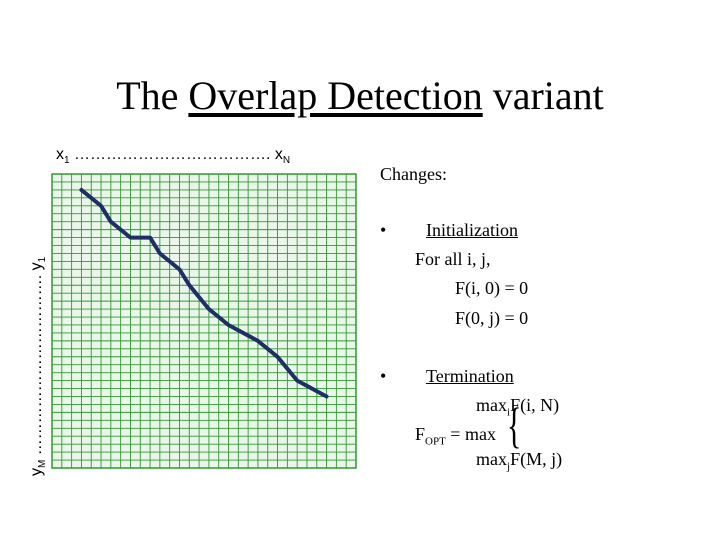  Describe the element at coordinates (470, 376) in the screenshot. I see `termination-label: Termination` at that location.